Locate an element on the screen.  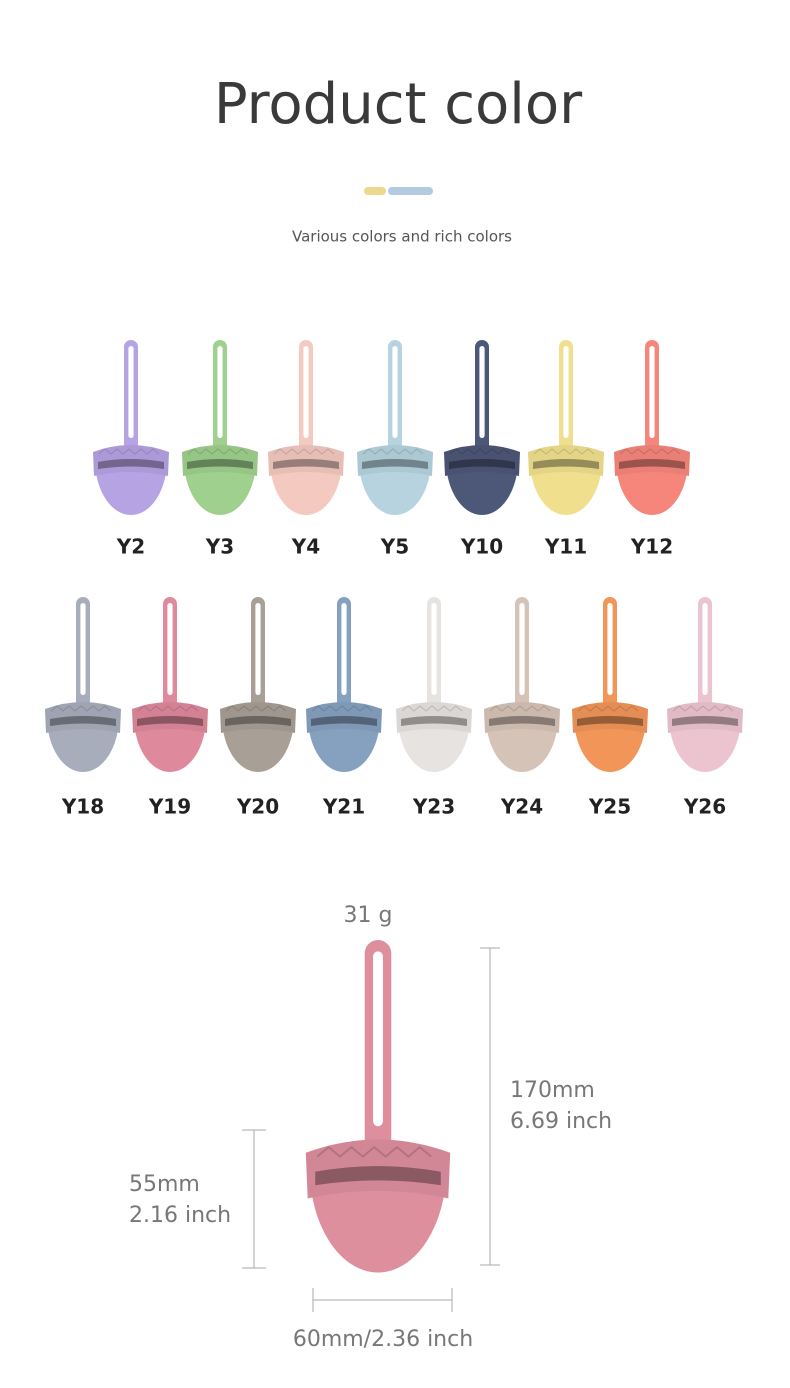
height-mm: 170mm is located at coordinates (552, 1090).